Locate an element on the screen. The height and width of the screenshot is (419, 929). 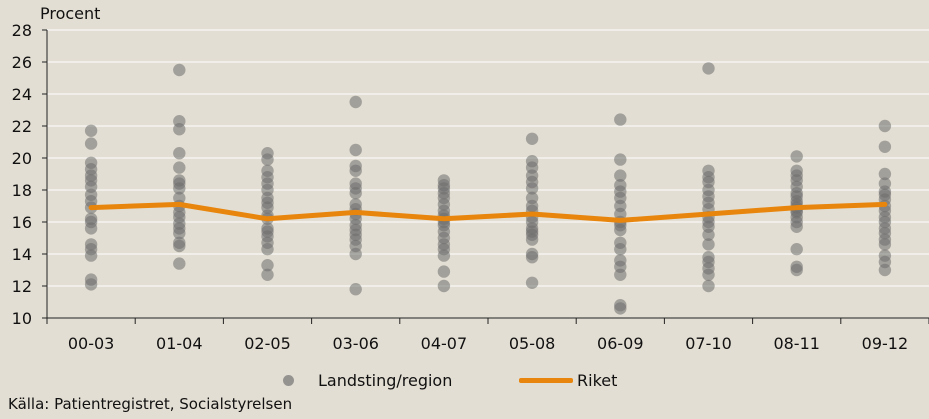
y-tick-label: 20 is located at coordinates (22, 158).